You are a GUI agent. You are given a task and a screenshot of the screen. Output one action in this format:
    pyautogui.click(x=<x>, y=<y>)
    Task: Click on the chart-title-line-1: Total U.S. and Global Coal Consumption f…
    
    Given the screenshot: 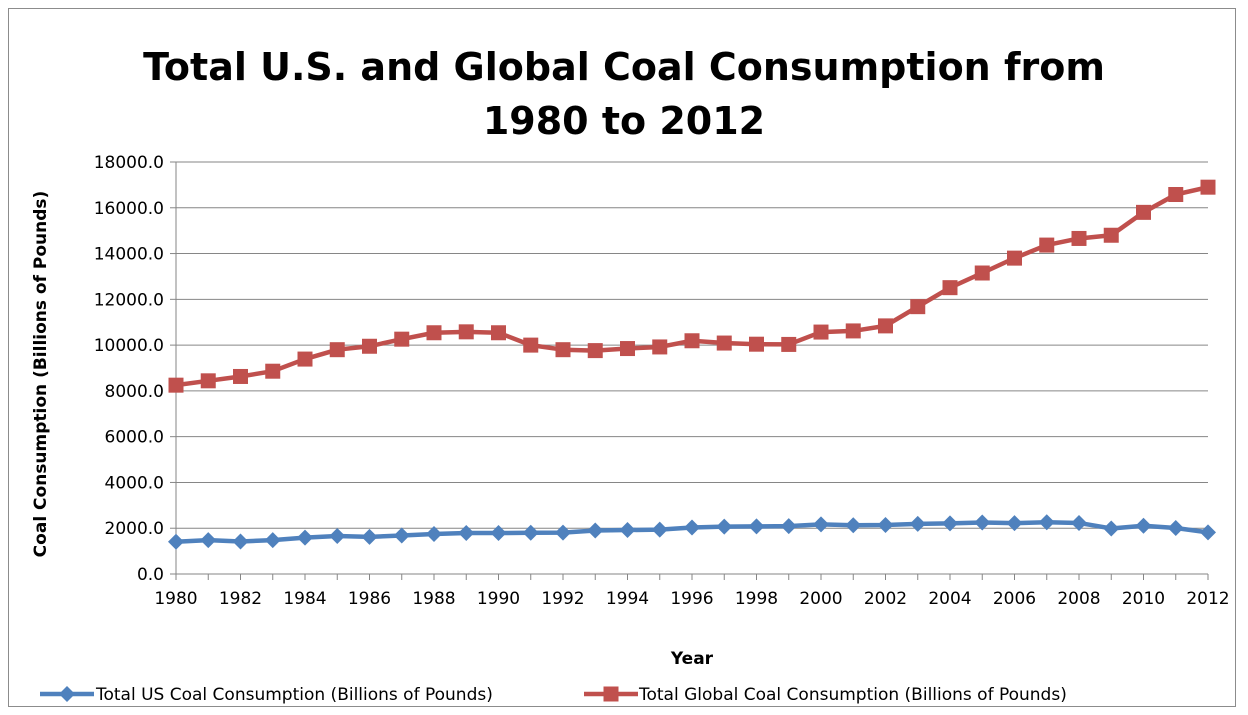 What is the action you would take?
    pyautogui.click(x=624, y=67)
    